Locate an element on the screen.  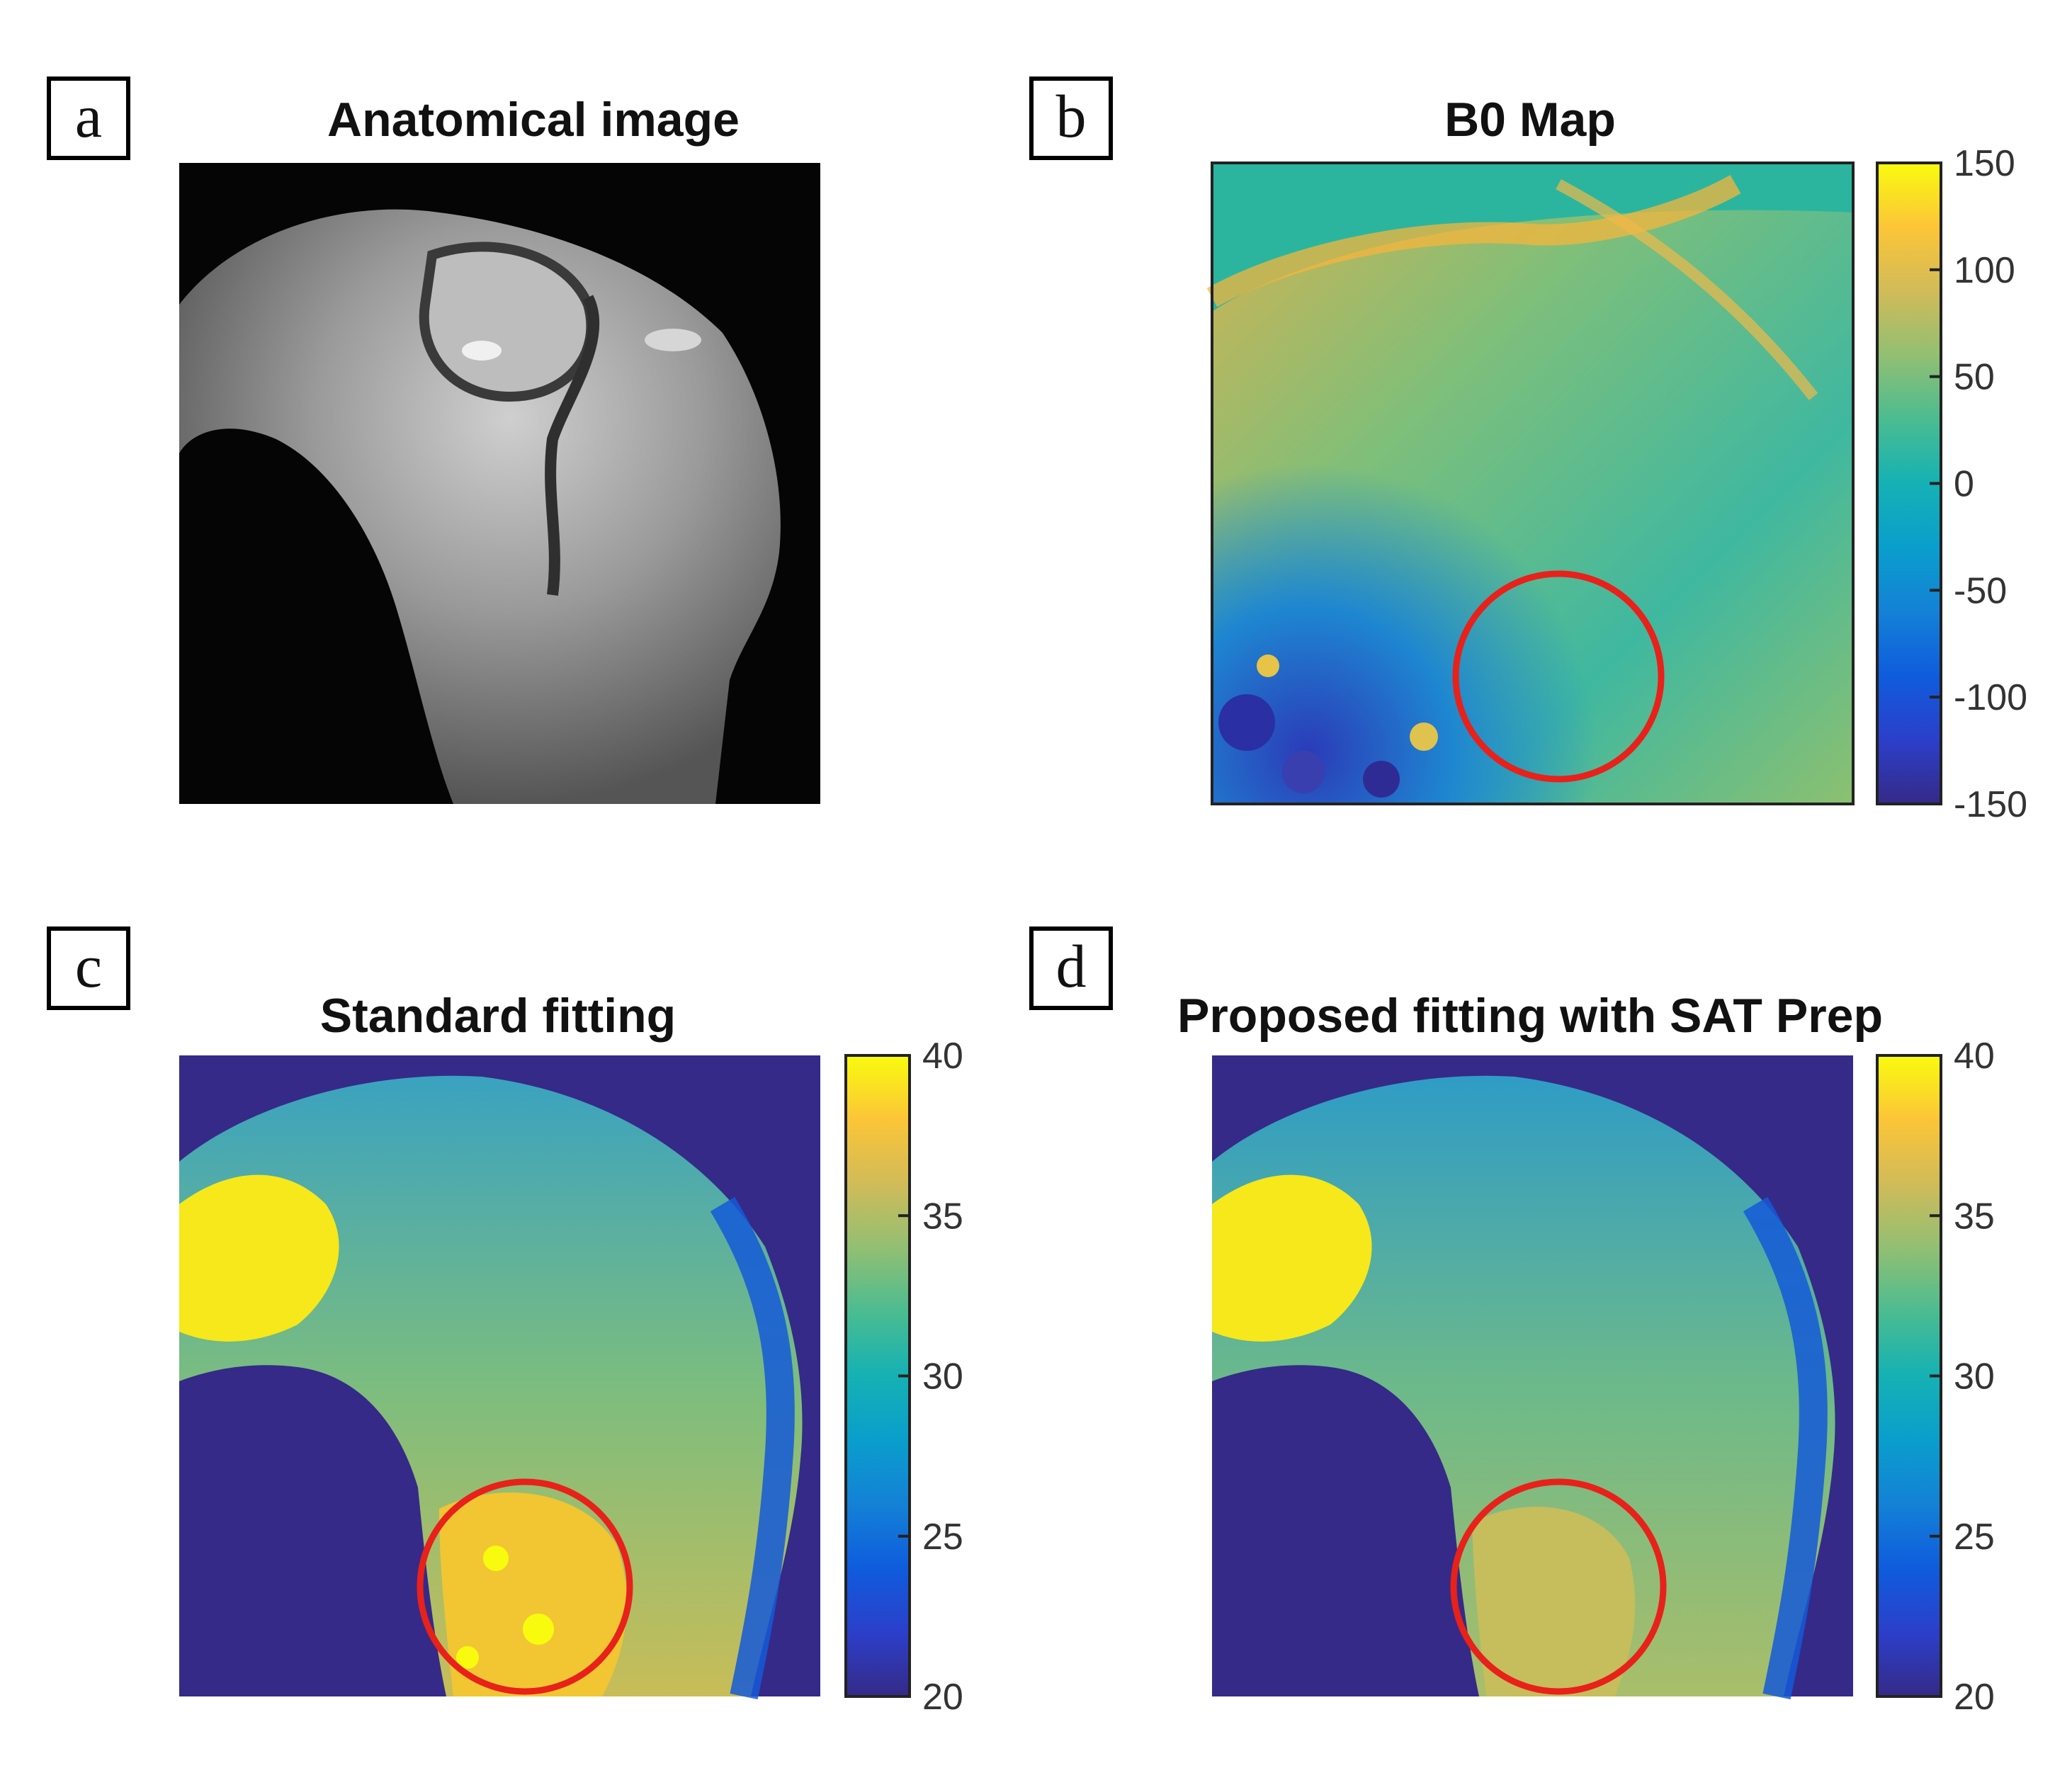
colorbar-c-tick-label: 25 is located at coordinates (943, 1537).